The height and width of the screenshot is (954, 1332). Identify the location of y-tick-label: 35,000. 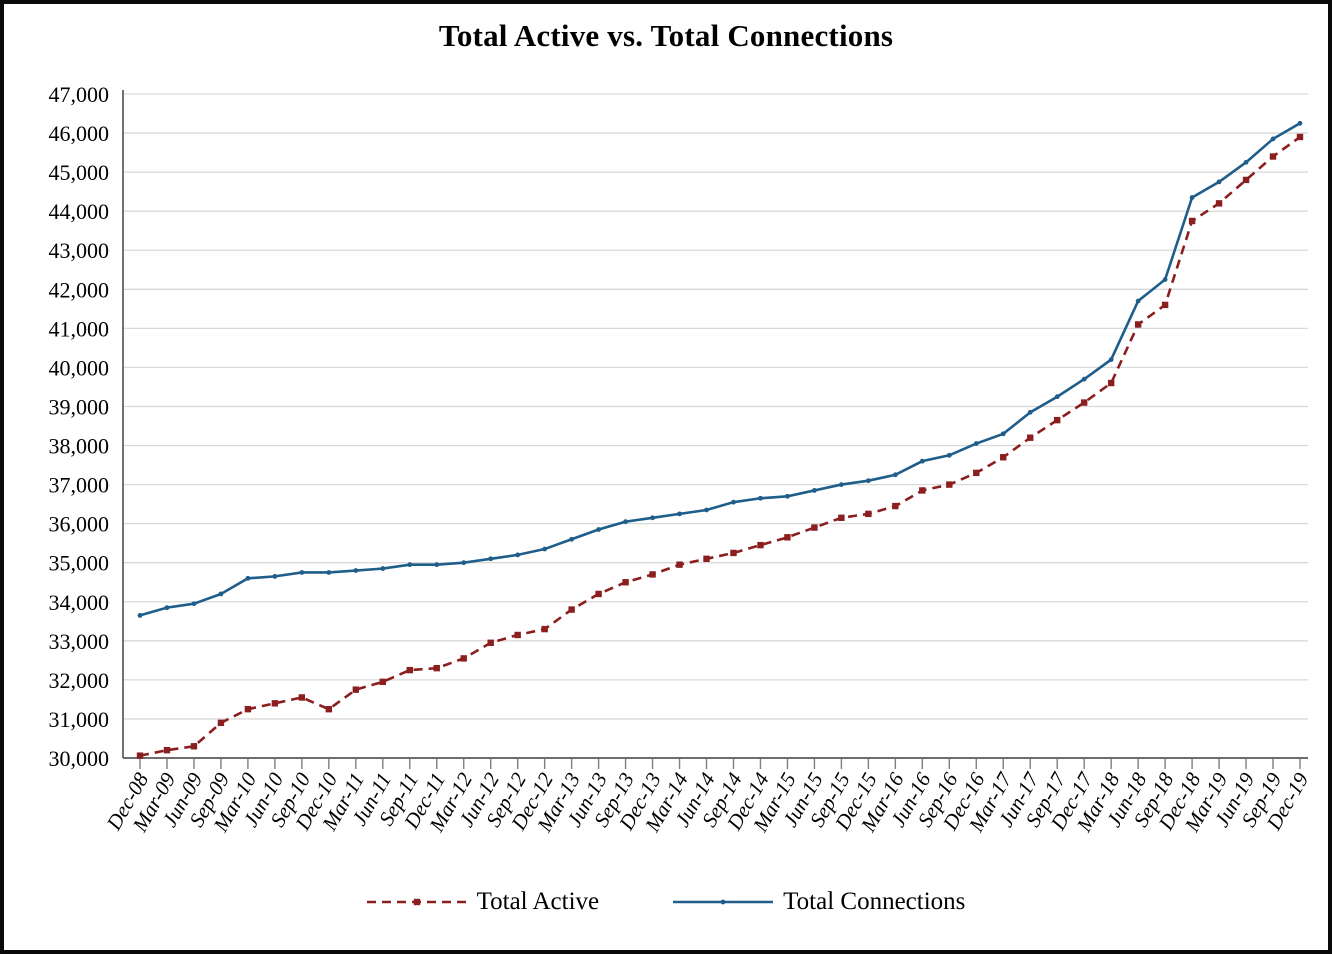
(79, 563).